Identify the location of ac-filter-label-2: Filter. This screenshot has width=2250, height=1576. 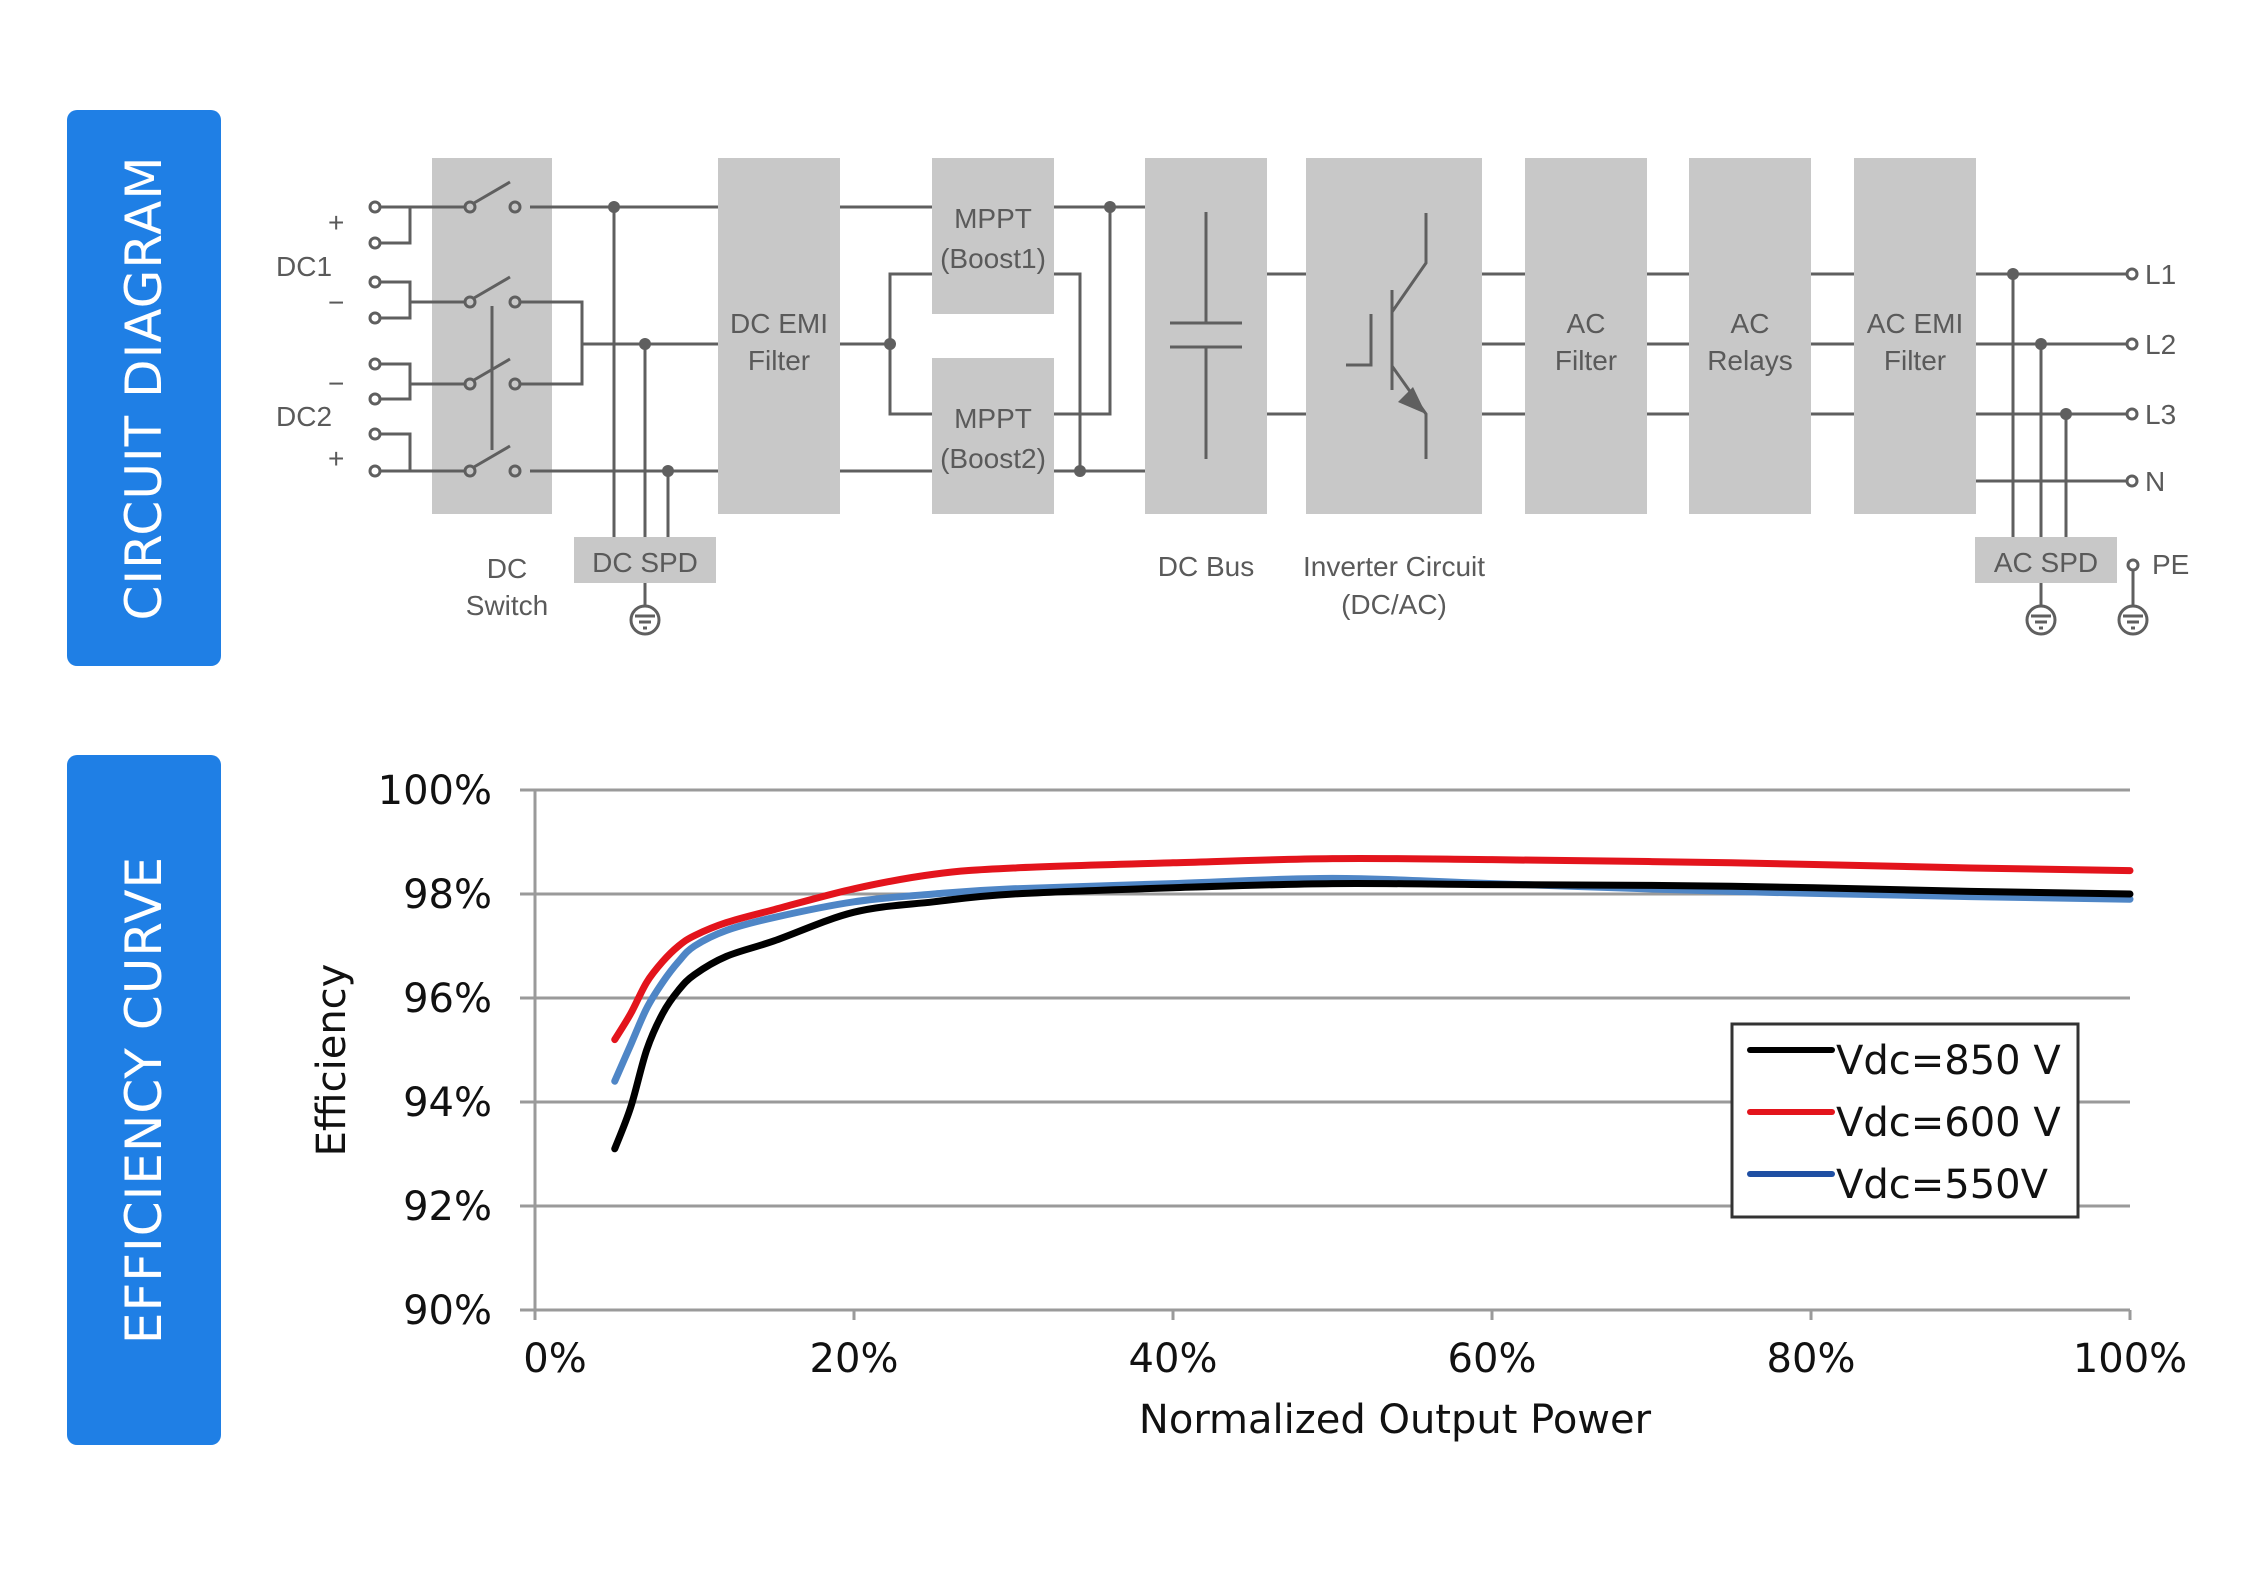
(1586, 360).